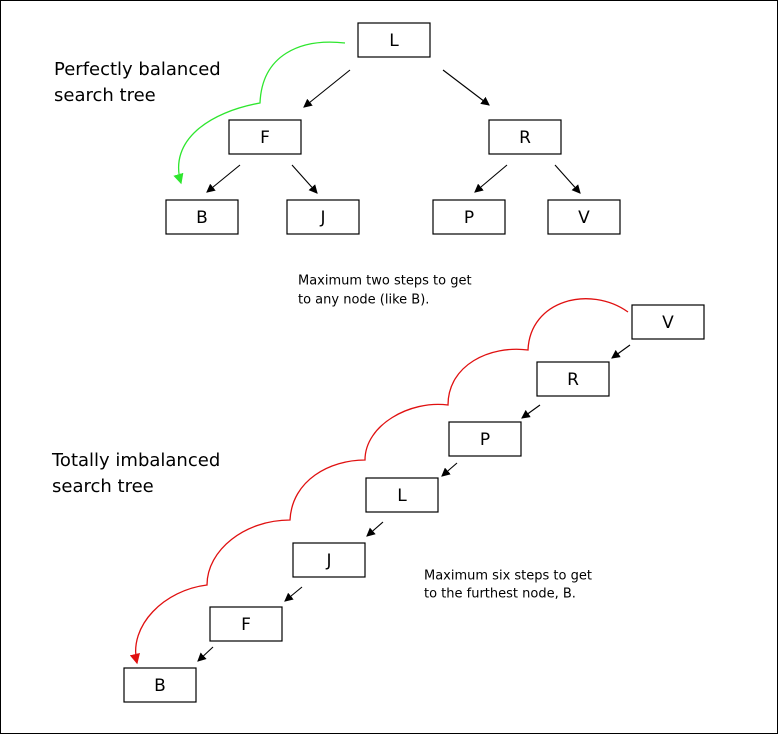 This screenshot has width=778, height=734. I want to click on caption: Totally imbalanced, so click(135, 460).